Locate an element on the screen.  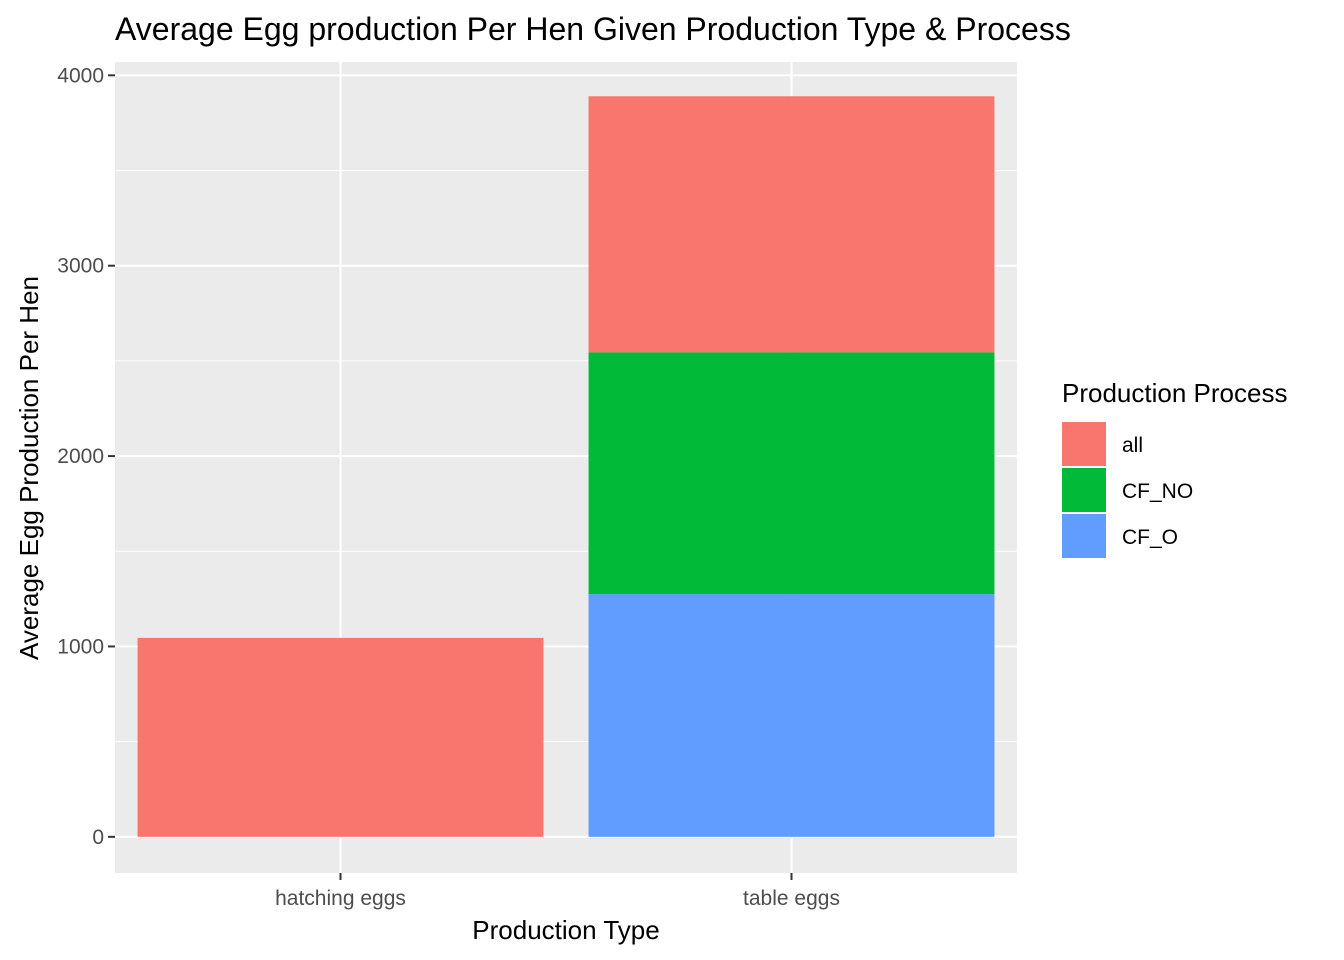
y-tick-label: 4000 is located at coordinates (80, 75).